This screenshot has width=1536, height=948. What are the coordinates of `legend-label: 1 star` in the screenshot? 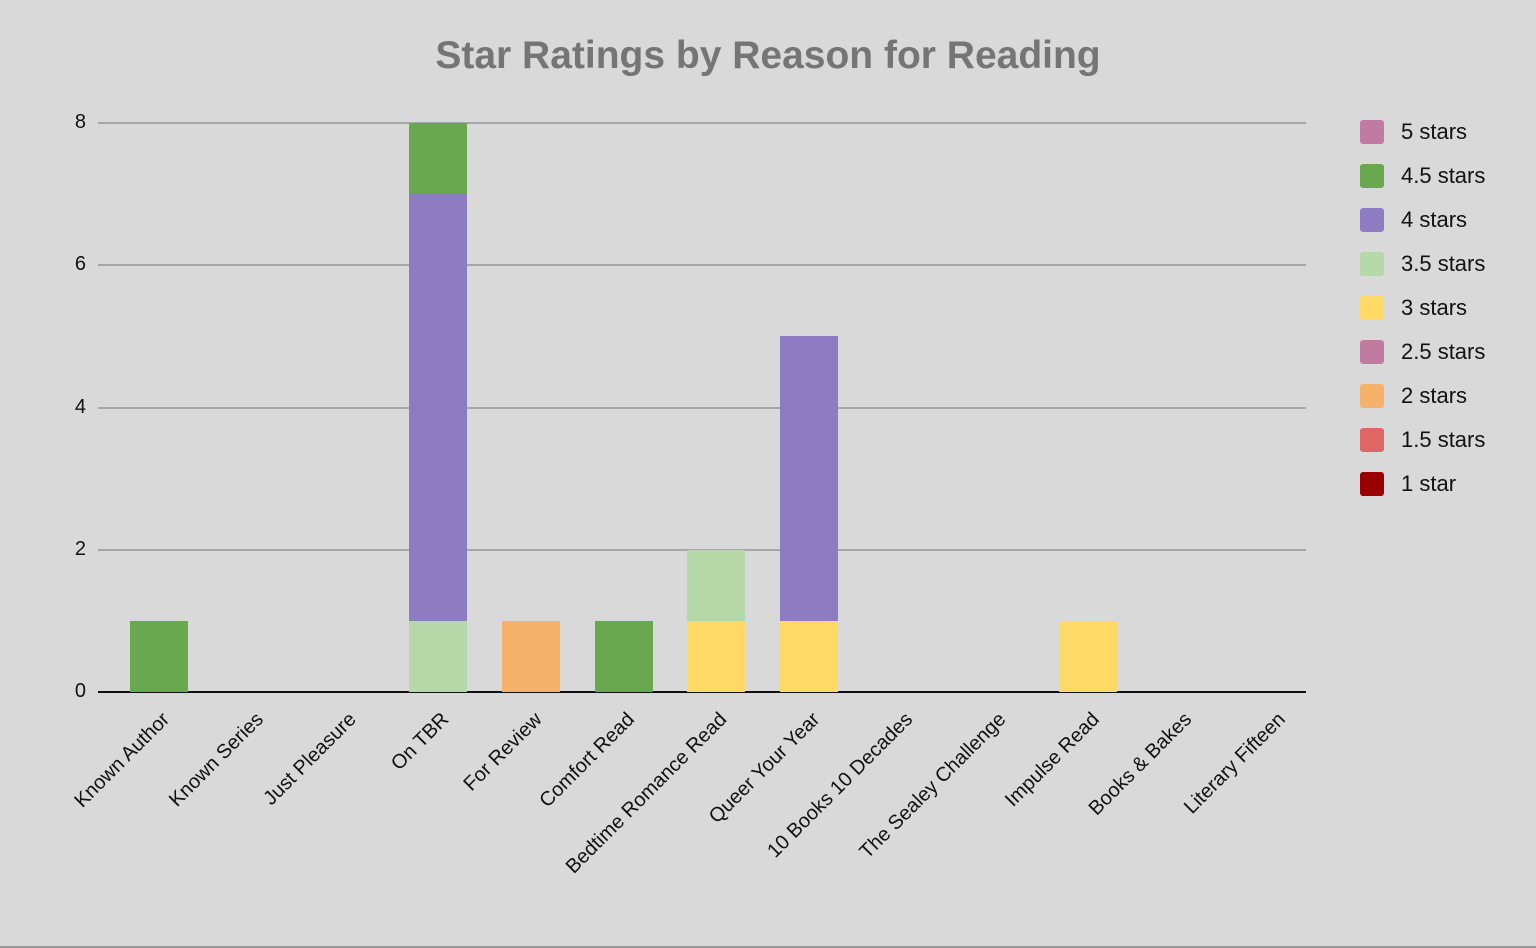 It's located at (1429, 483).